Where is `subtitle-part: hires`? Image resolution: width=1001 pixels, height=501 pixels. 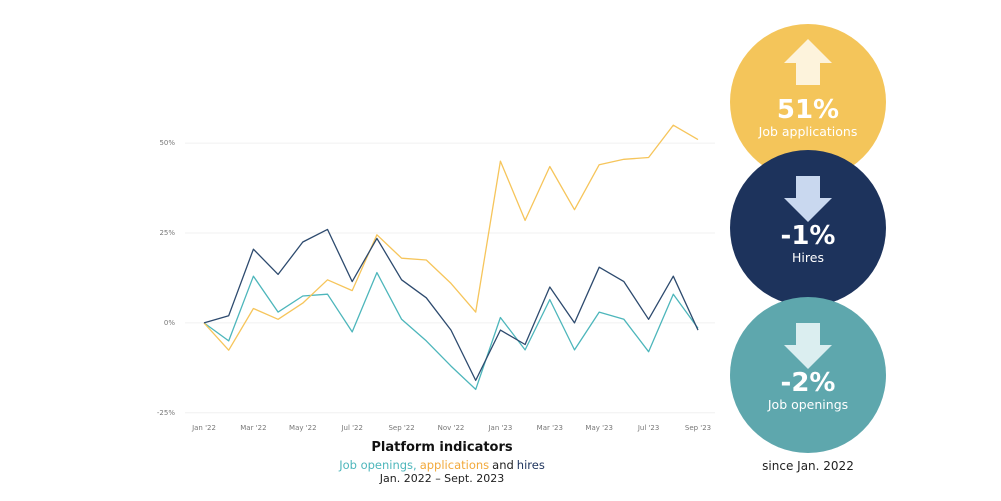
subtitle-part: hires is located at coordinates (531, 465).